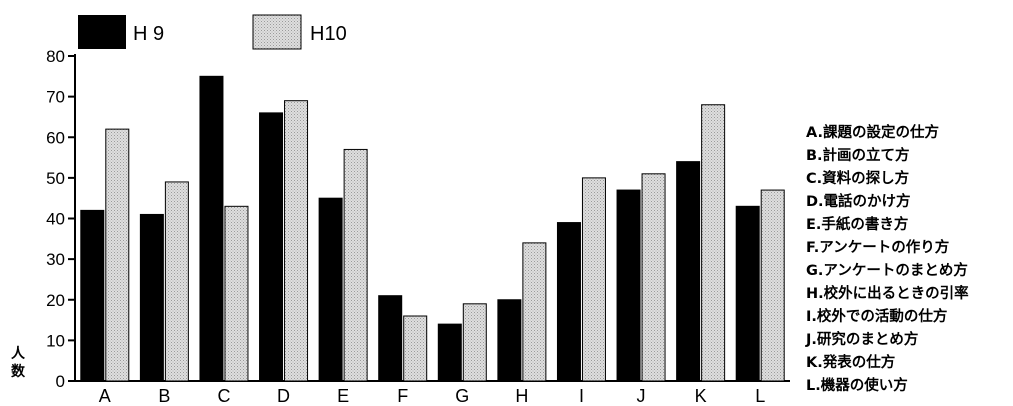 The width and height of the screenshot is (1013, 406). What do you see at coordinates (164, 396) in the screenshot?
I see `x-tick-label: B` at bounding box center [164, 396].